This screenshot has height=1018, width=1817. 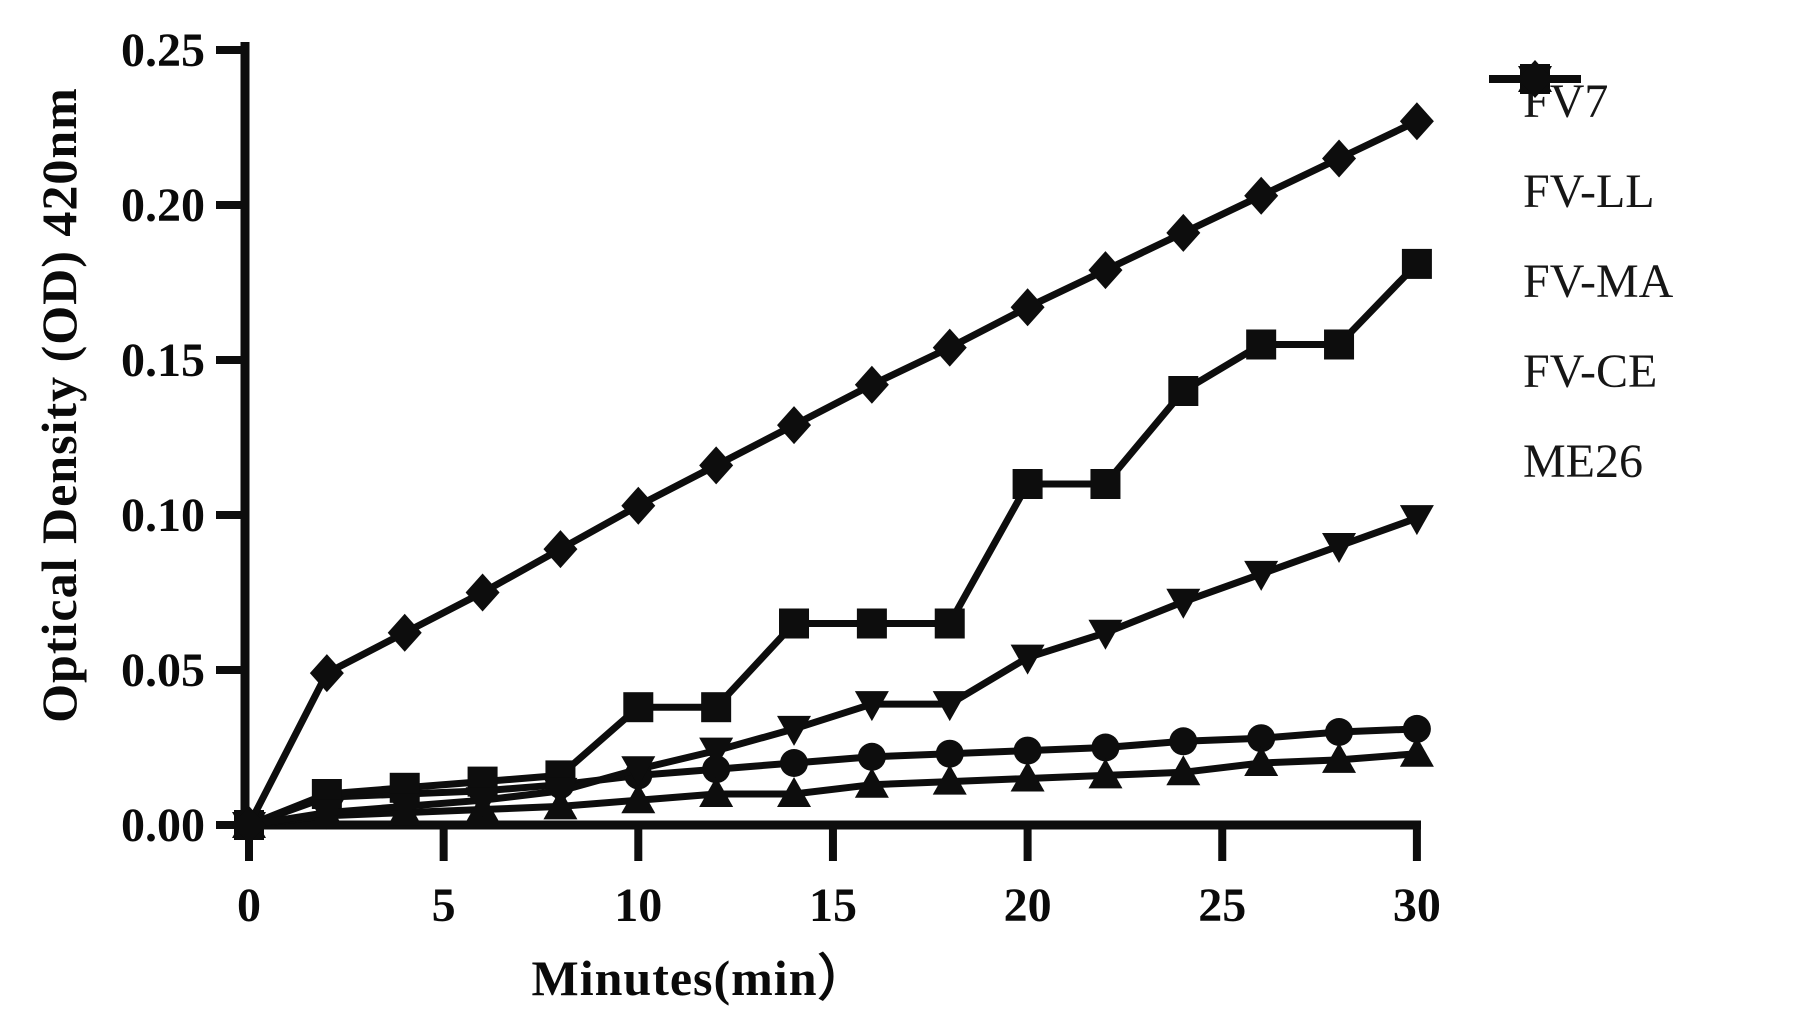 I want to click on legend-item-fv-ce: FV-CE, so click(x=1652, y=241).